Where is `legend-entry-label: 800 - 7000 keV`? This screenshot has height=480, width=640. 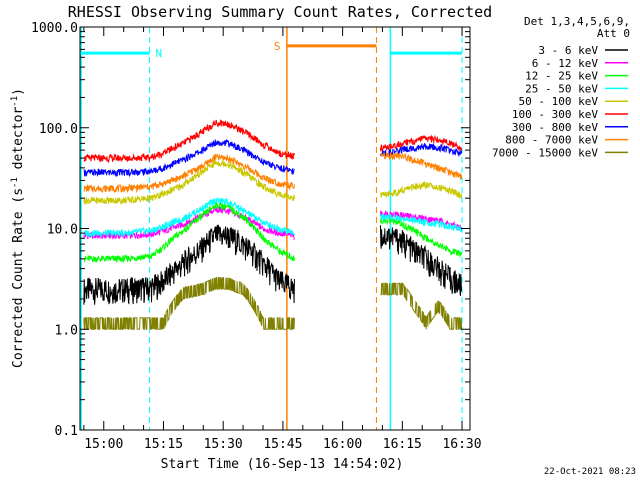
legend-entry-label: 800 - 7000 keV is located at coordinates (551, 140).